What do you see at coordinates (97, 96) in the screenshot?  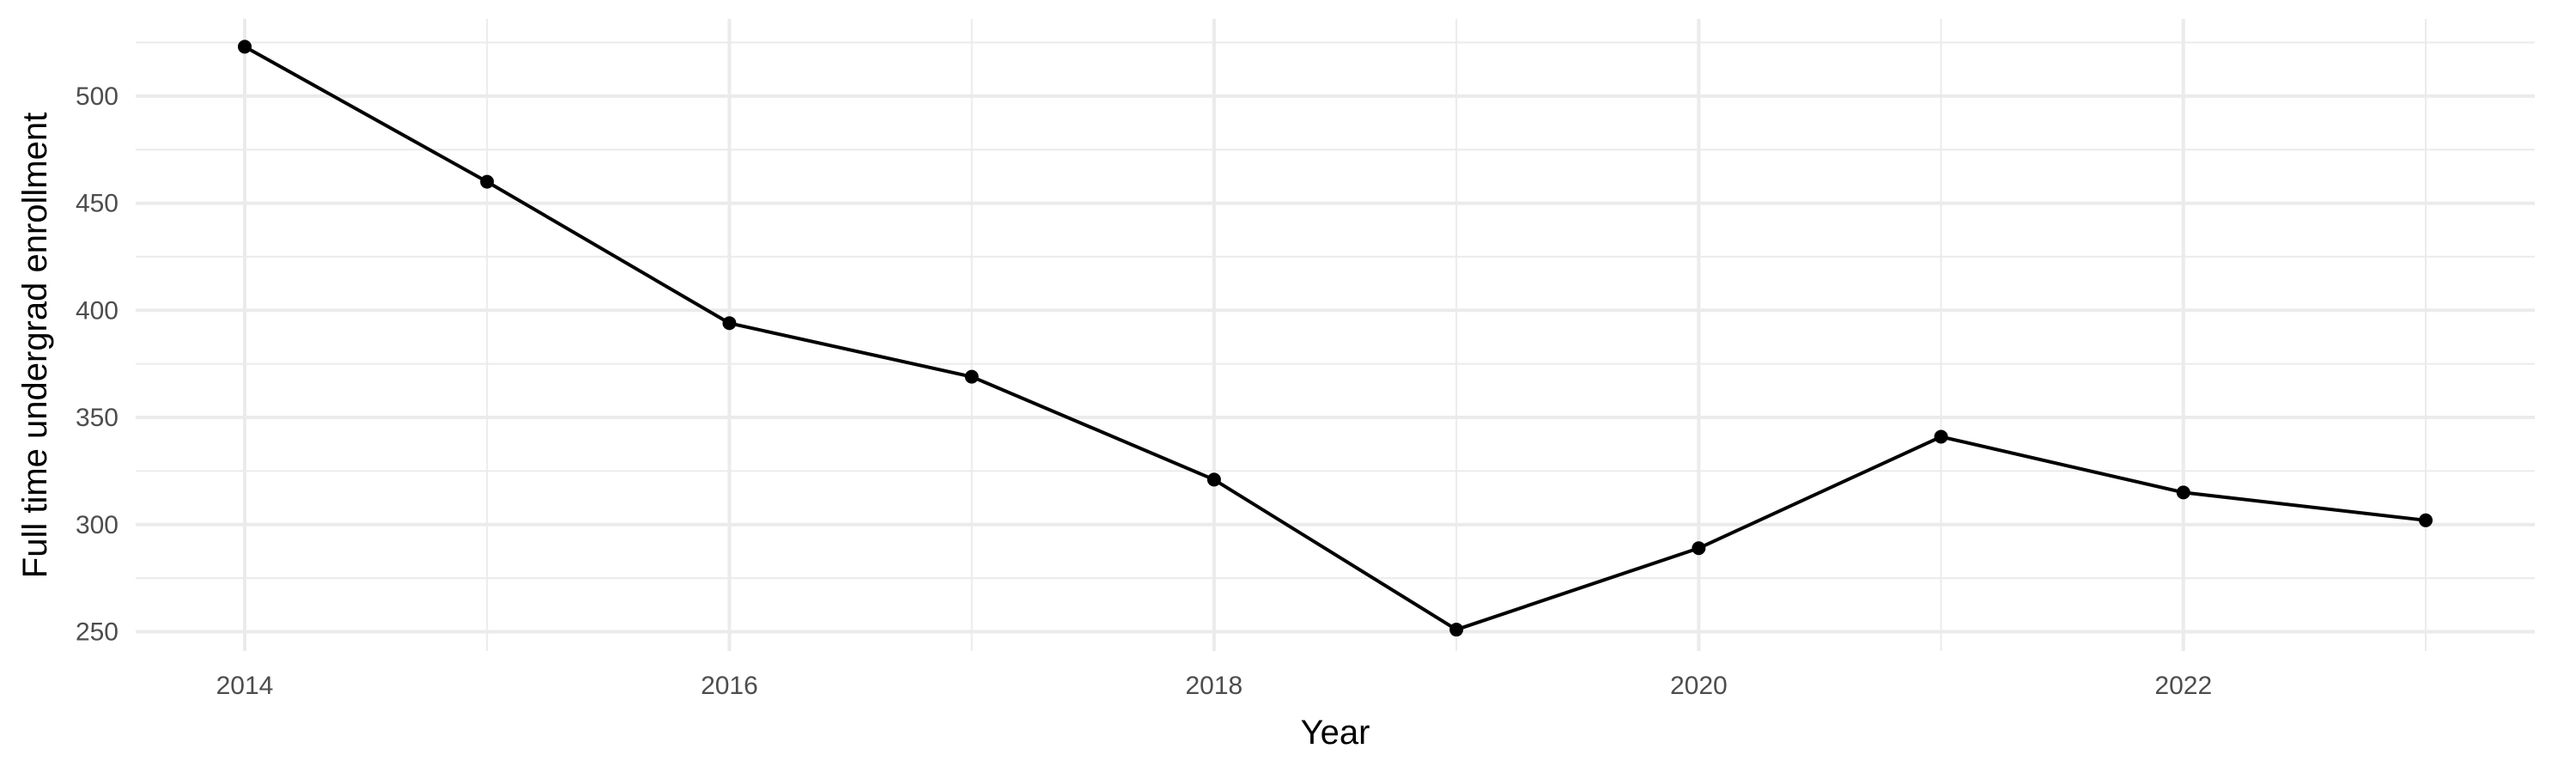 I see `y-tick-label: 500` at bounding box center [97, 96].